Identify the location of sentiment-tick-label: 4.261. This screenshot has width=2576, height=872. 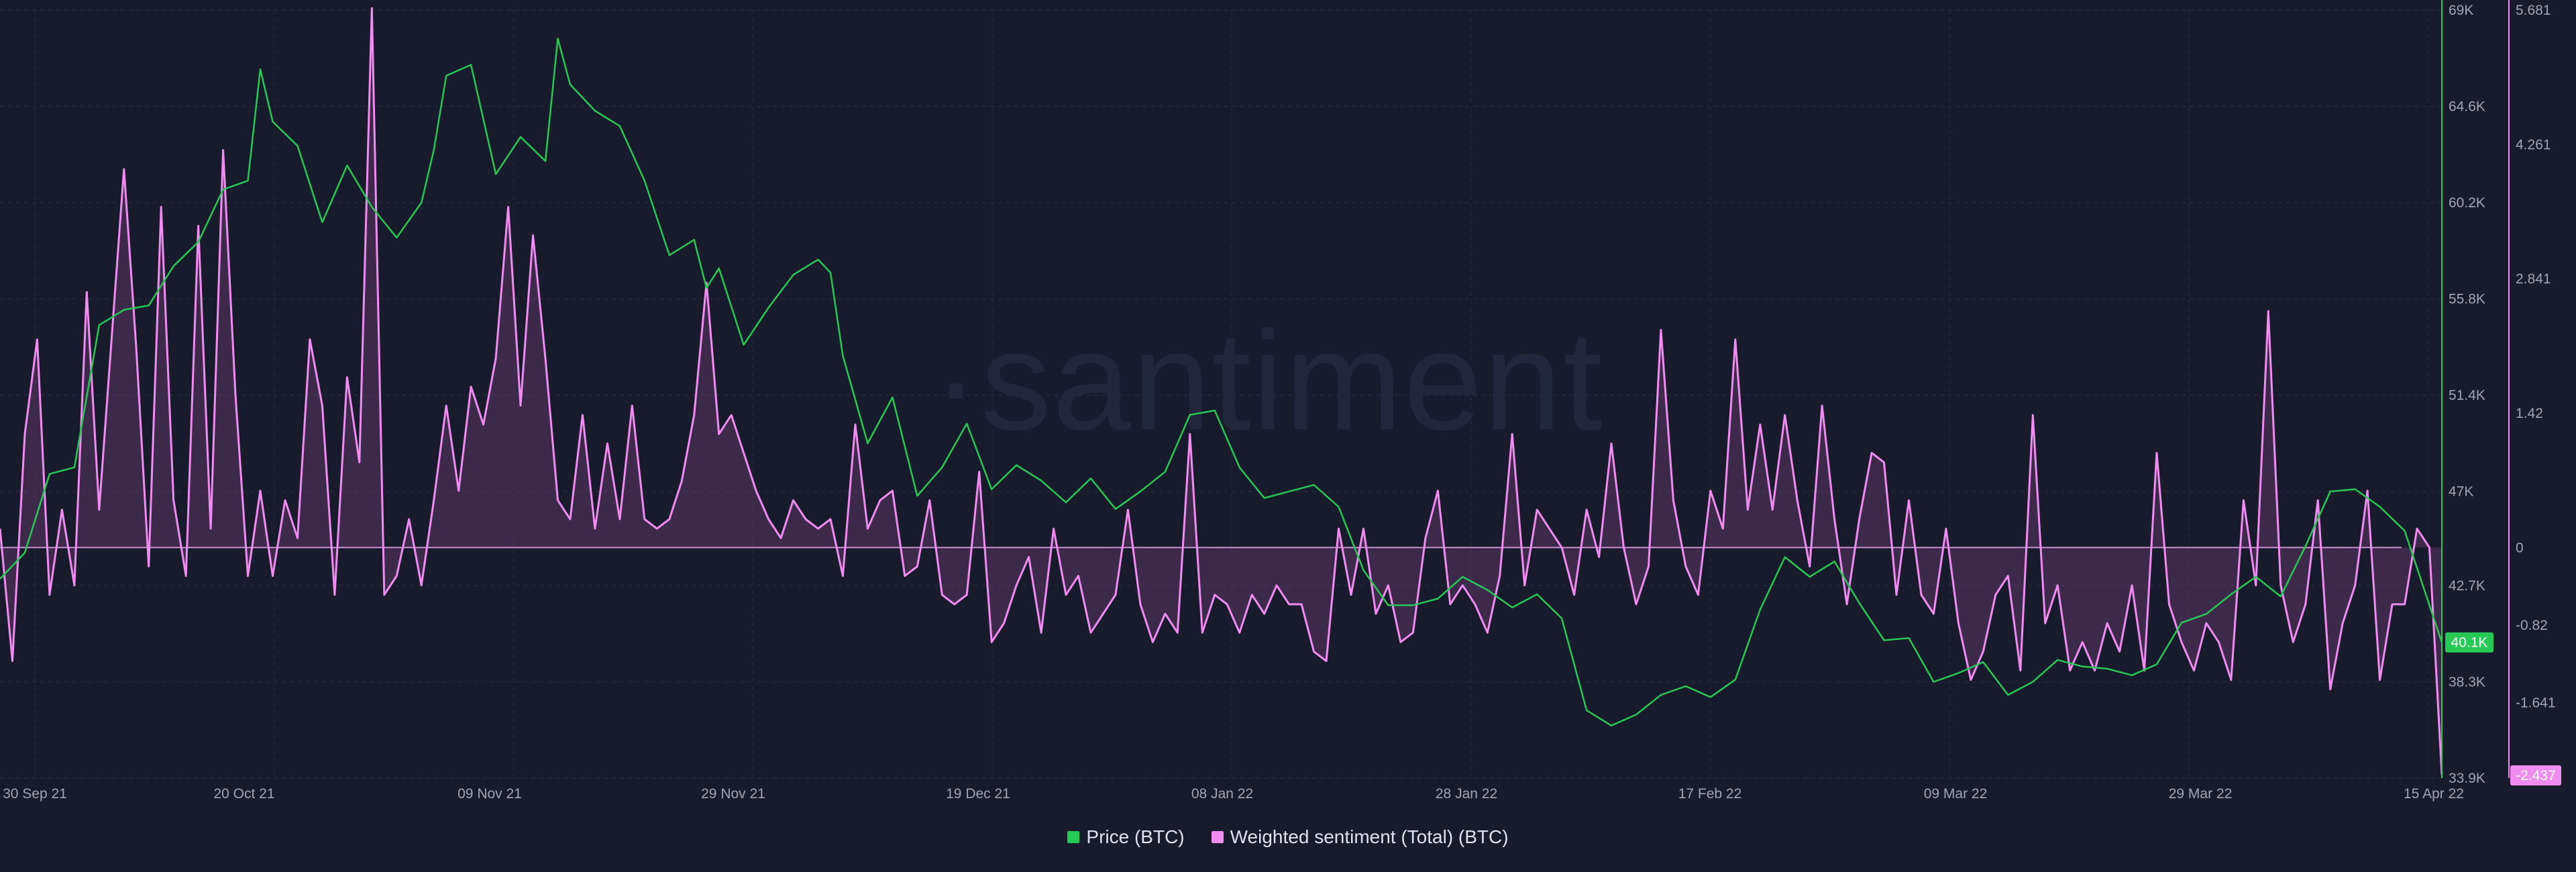
(2533, 145).